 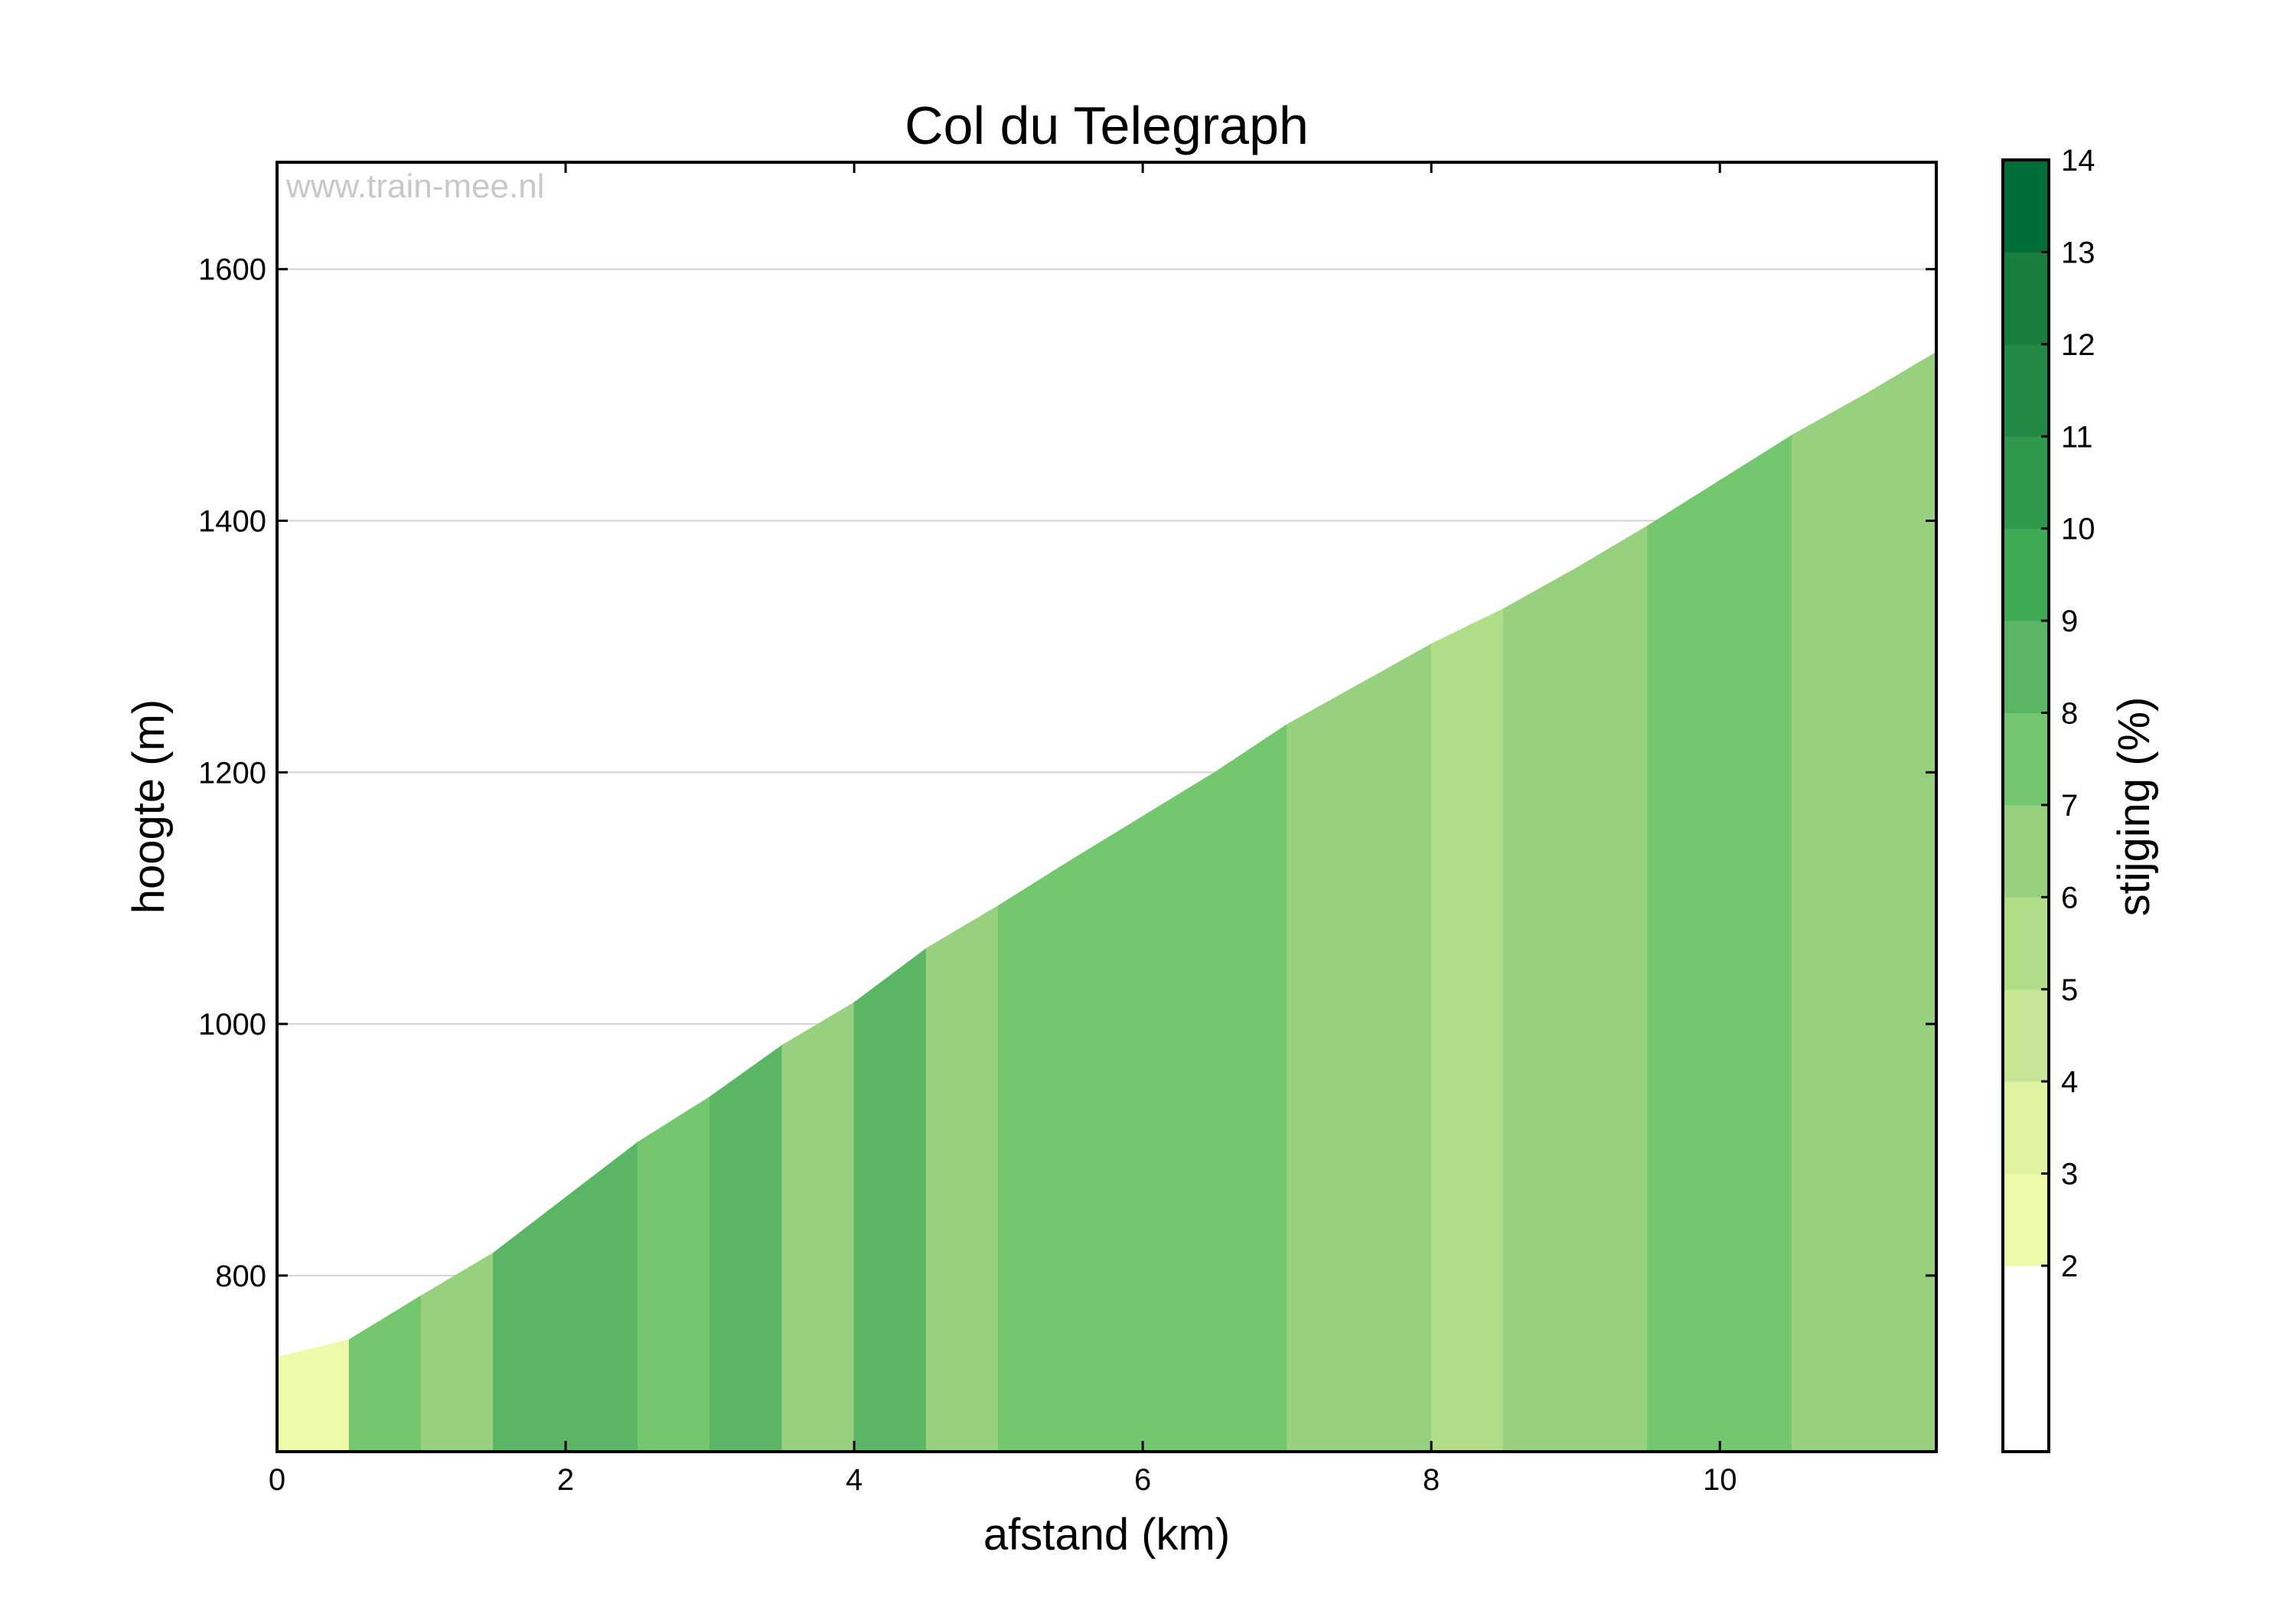 What do you see at coordinates (232, 270) in the screenshot?
I see `y-tick-label: 1600` at bounding box center [232, 270].